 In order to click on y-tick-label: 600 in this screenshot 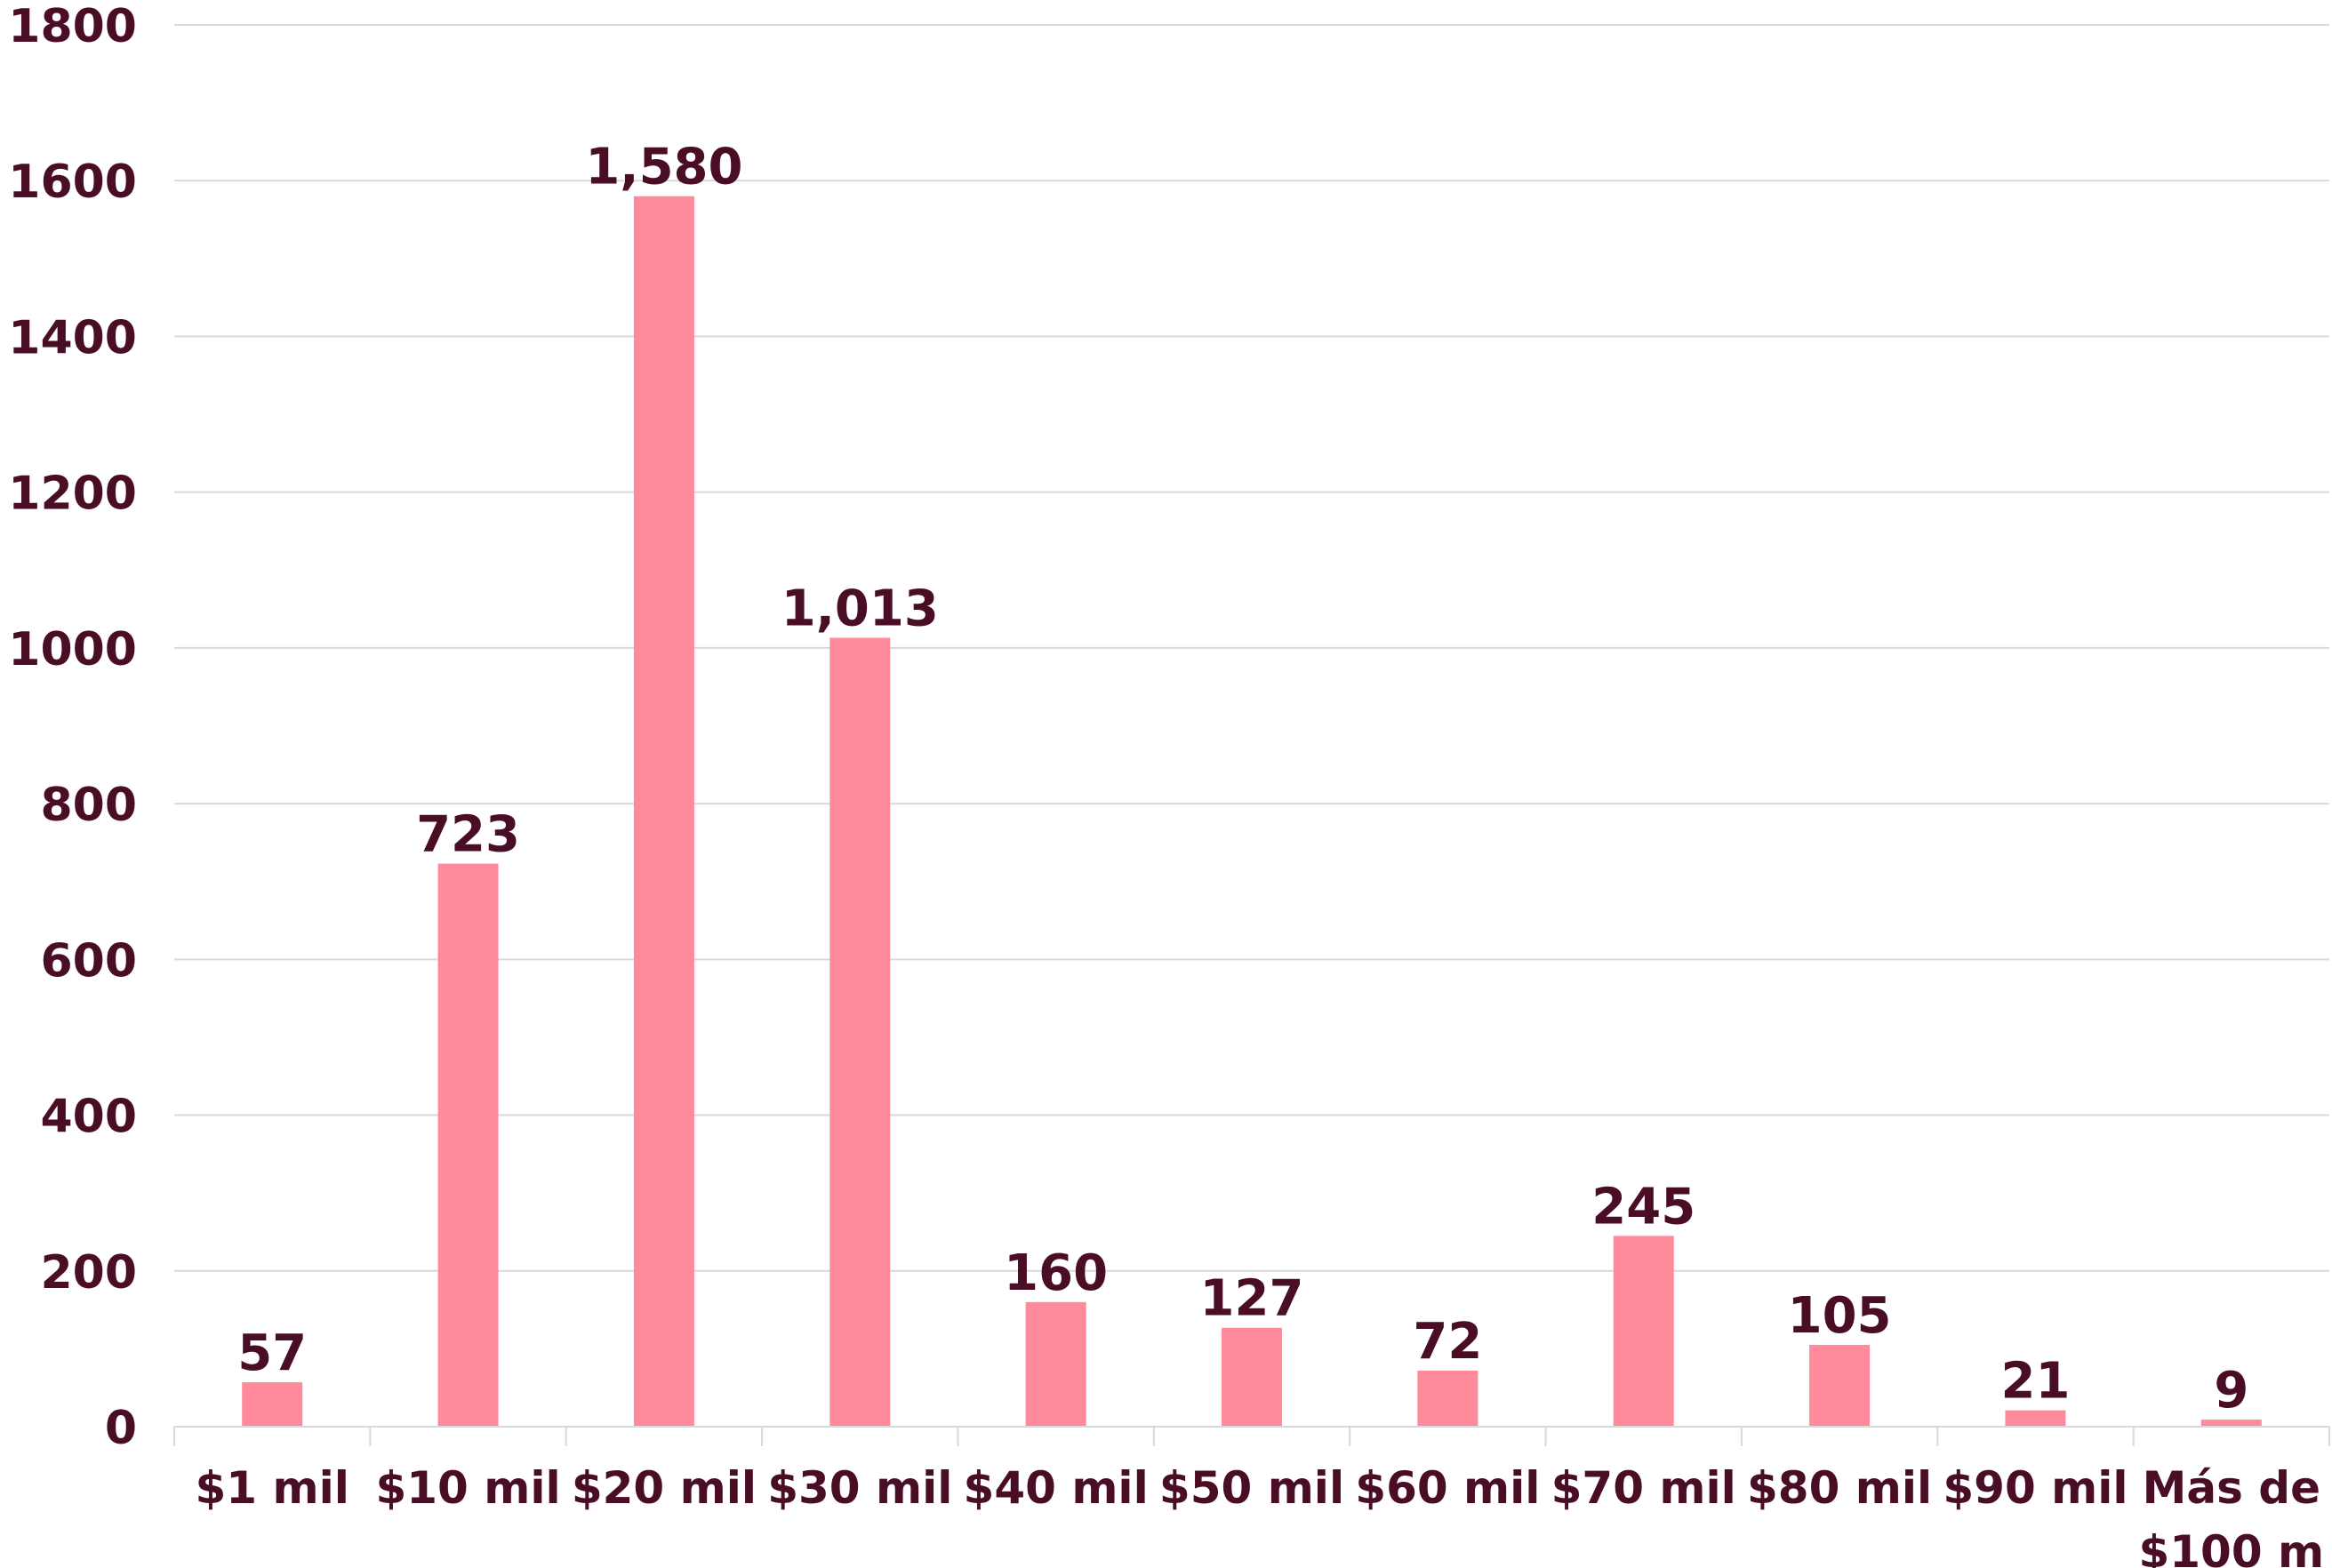, I will do `click(88, 961)`.